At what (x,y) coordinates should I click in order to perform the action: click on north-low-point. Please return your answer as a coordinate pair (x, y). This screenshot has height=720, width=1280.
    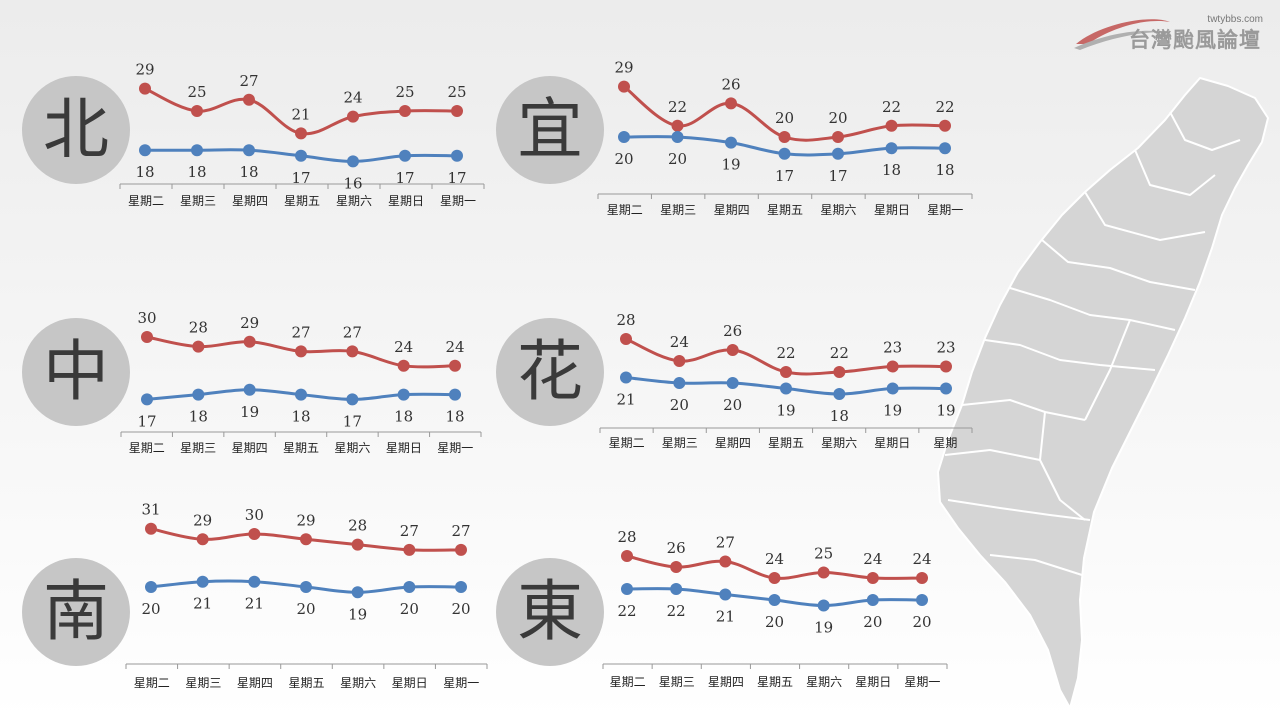
    Looking at the image, I should click on (353, 161).